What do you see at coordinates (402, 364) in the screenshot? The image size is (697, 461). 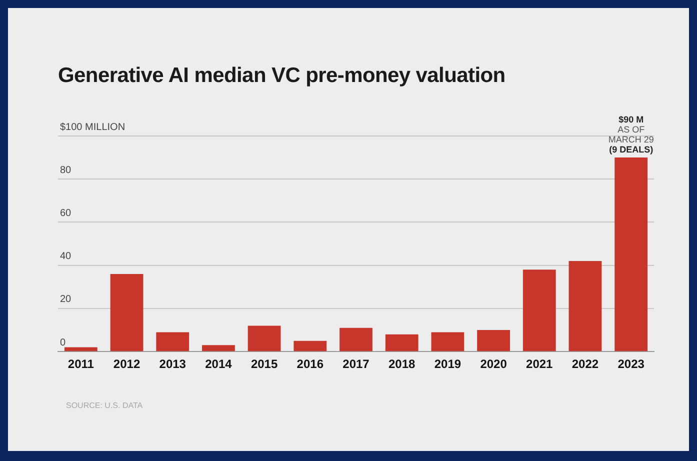 I see `x-tick-label: 2018` at bounding box center [402, 364].